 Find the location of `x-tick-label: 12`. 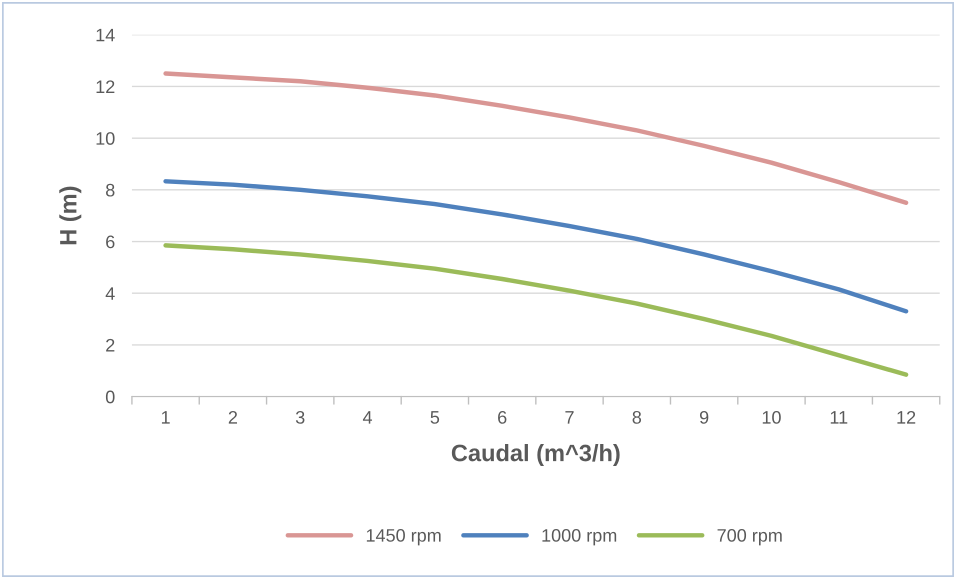

x-tick-label: 12 is located at coordinates (906, 417).